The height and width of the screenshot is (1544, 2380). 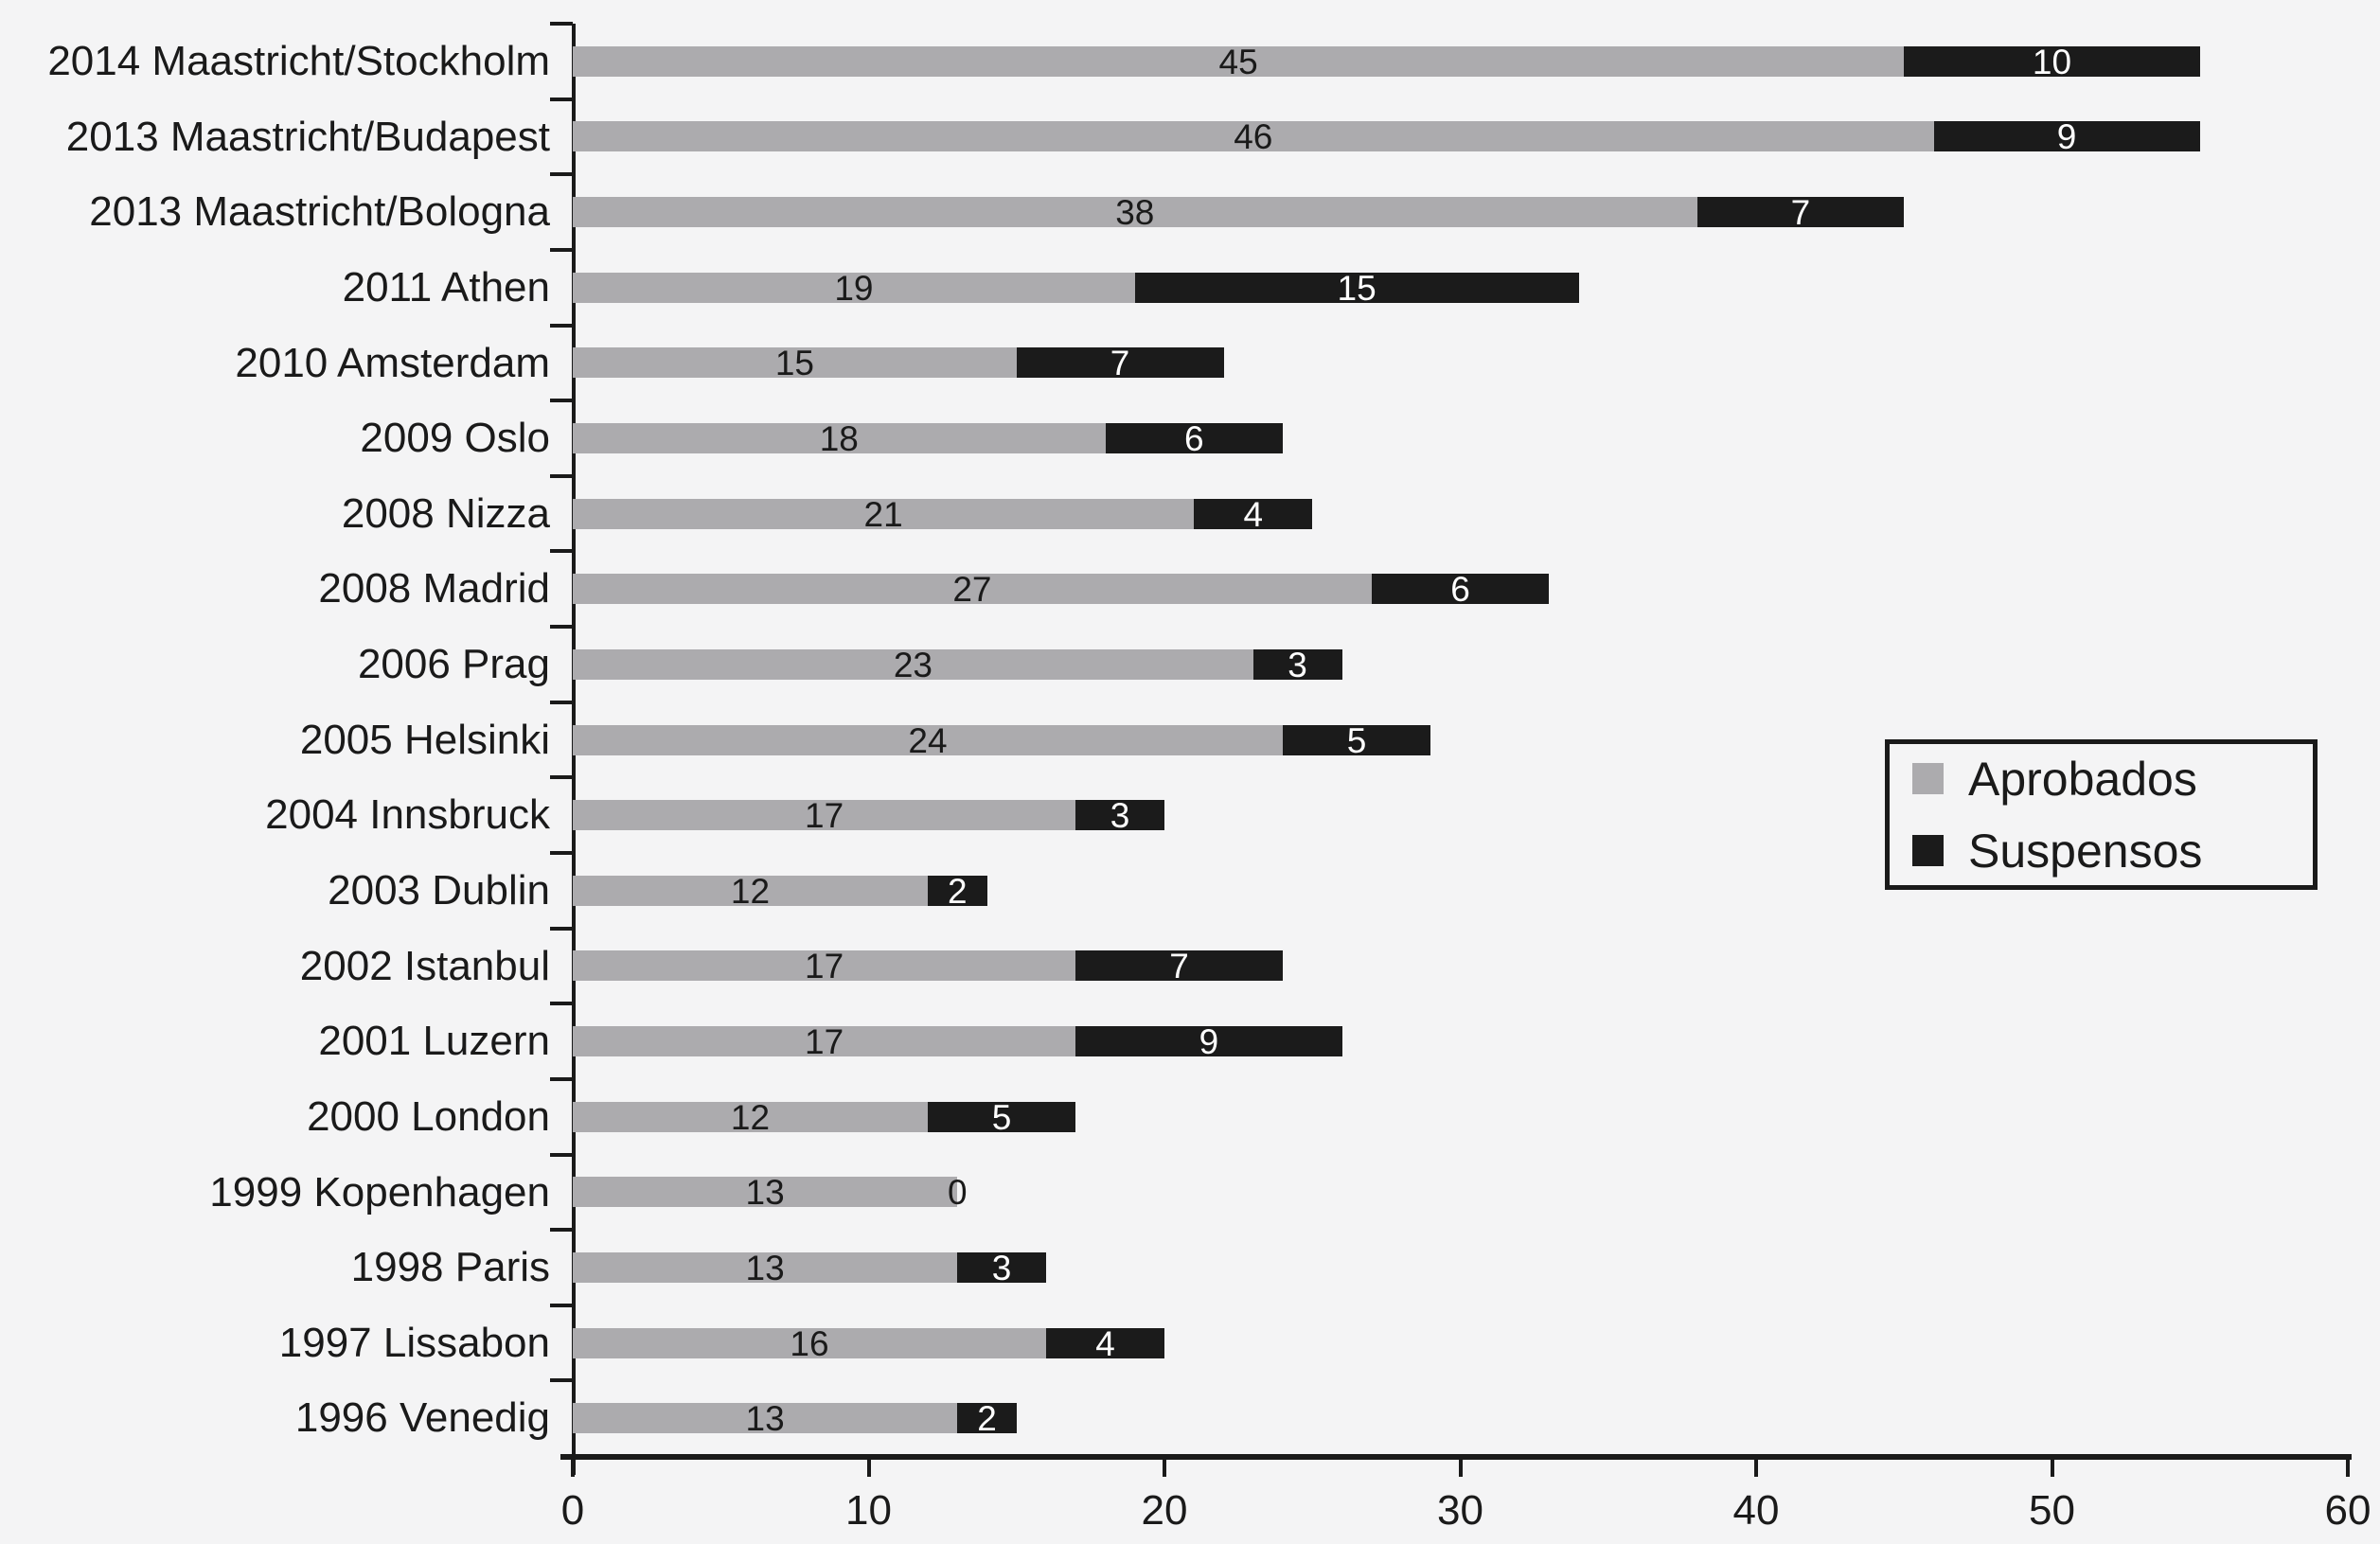 I want to click on suspensos-swatch, so click(x=1928, y=850).